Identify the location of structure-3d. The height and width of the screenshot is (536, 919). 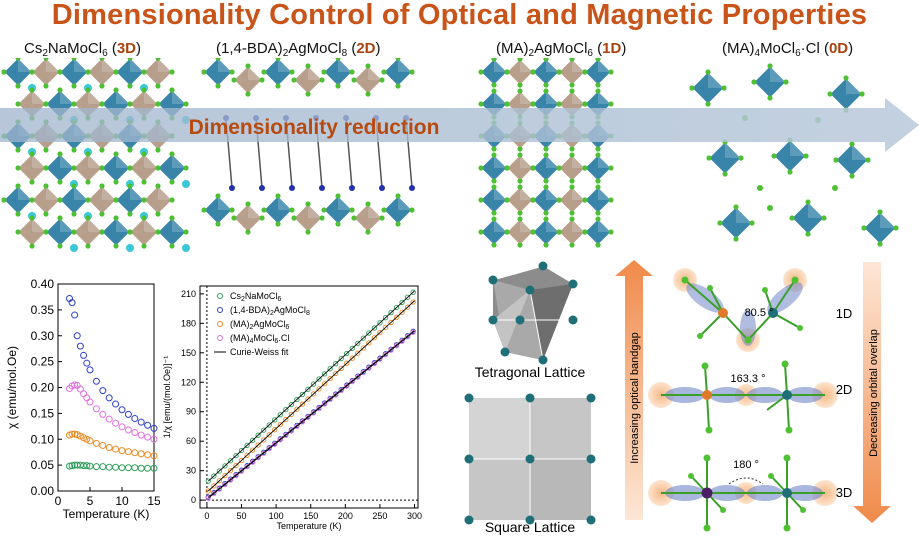
(95, 155).